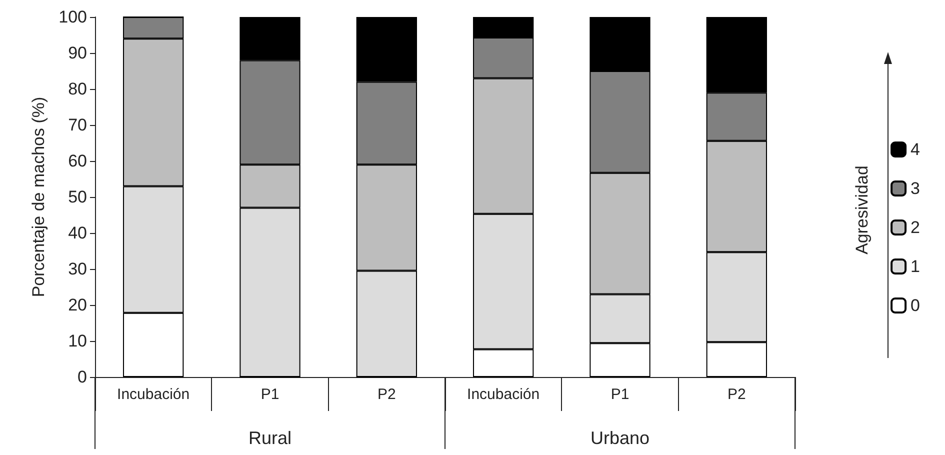 This screenshot has width=945, height=455. What do you see at coordinates (77, 125) in the screenshot?
I see `y-tick-label: 70` at bounding box center [77, 125].